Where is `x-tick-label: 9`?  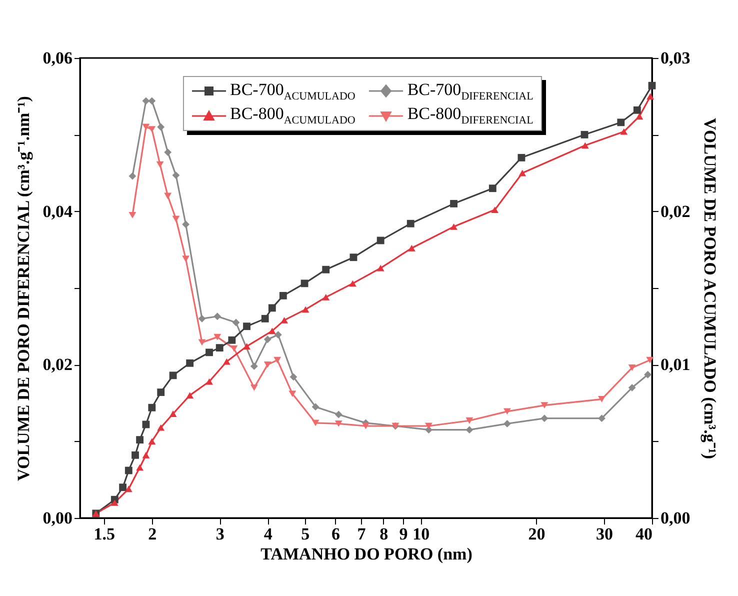 x-tick-label: 9 is located at coordinates (403, 534).